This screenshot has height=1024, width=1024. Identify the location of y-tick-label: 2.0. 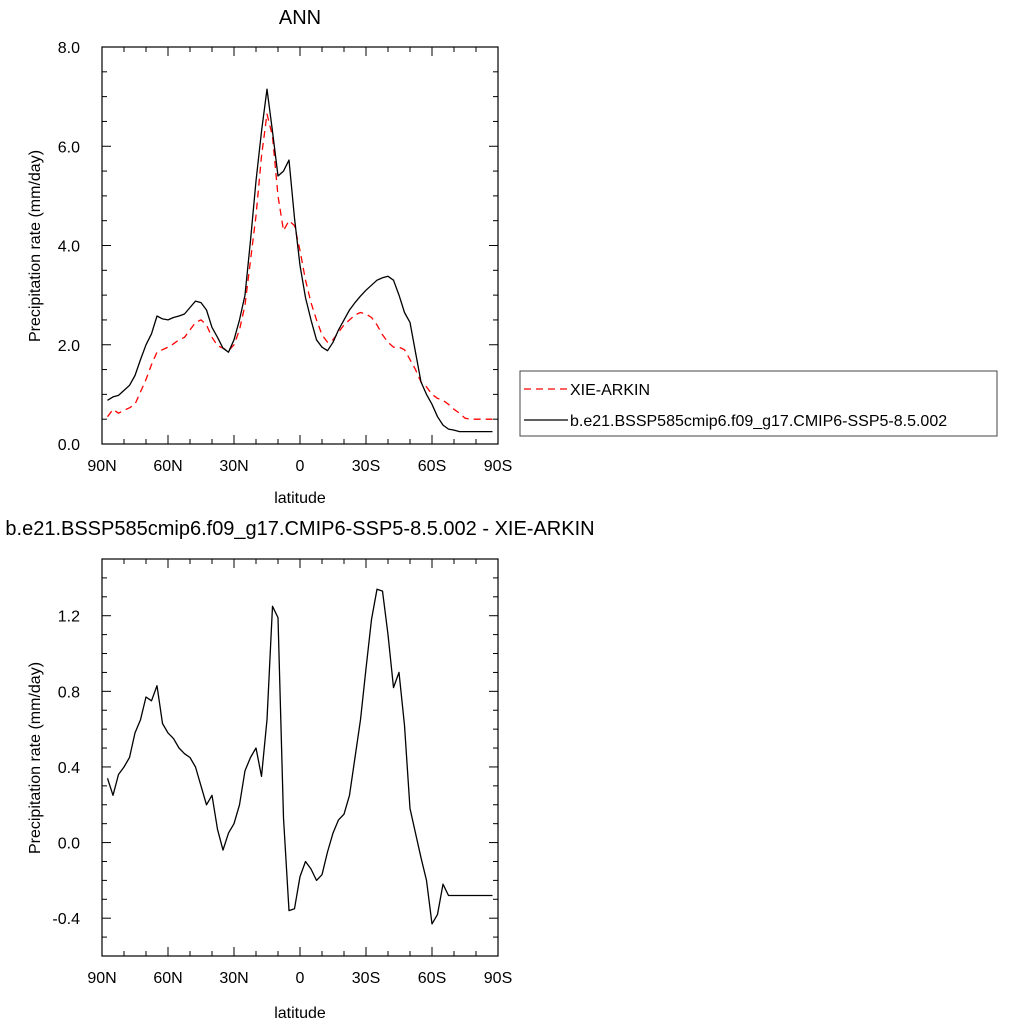
(69, 346).